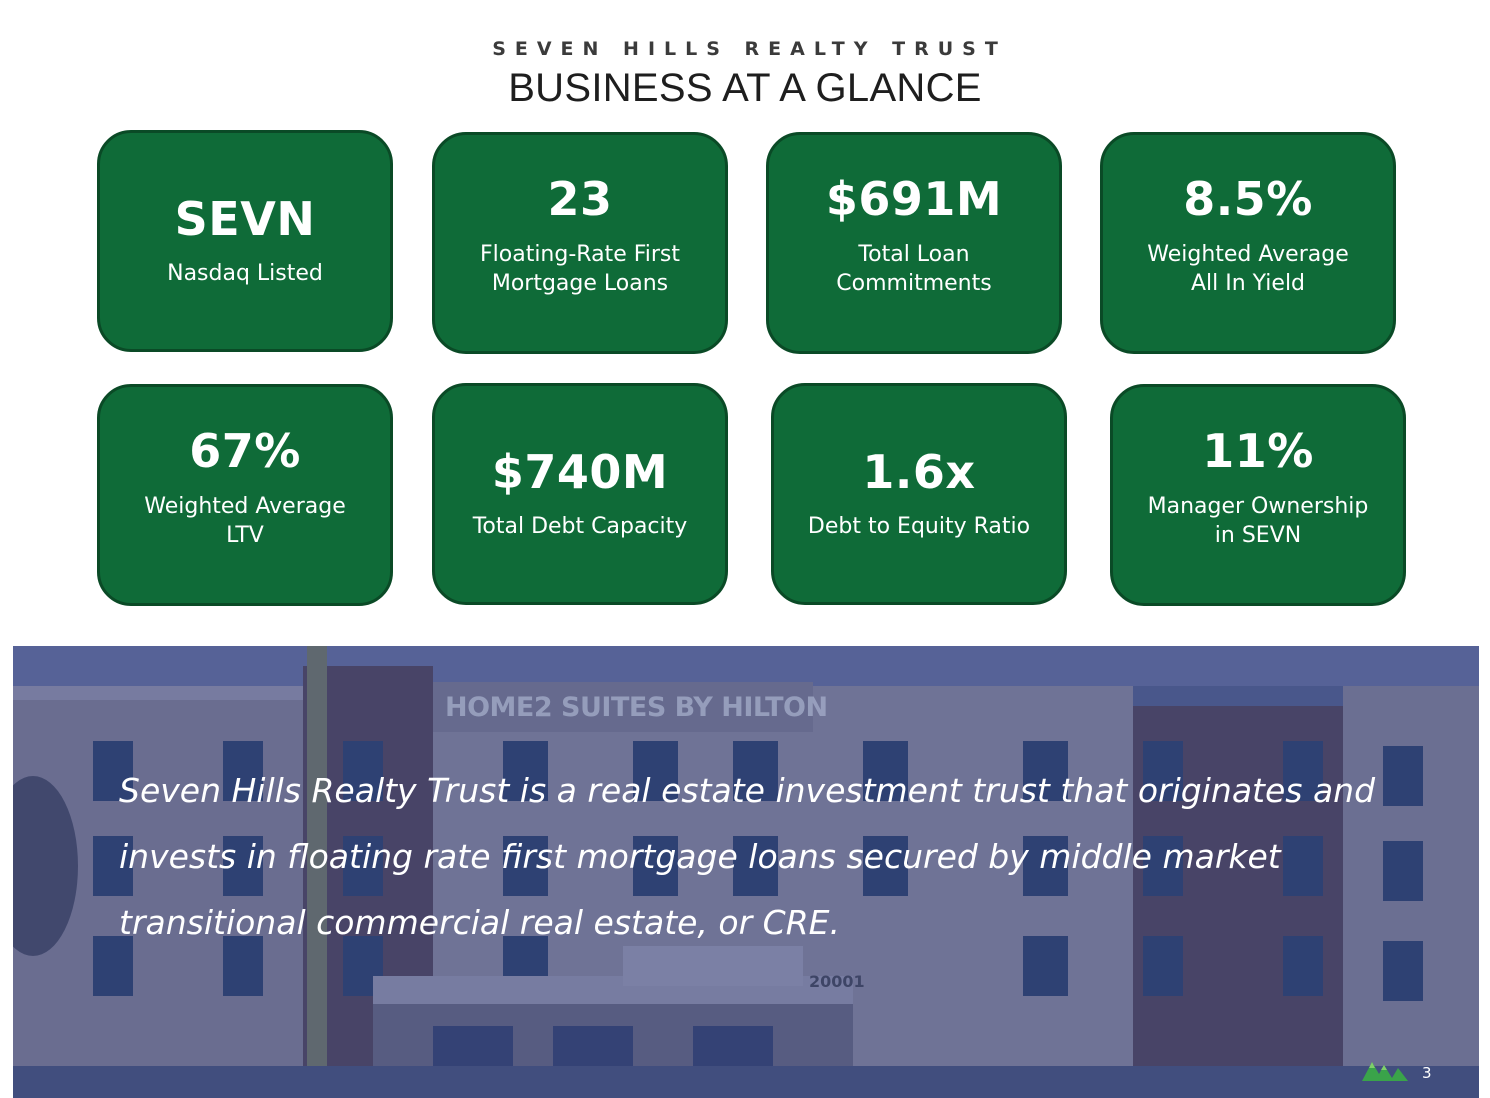 The image size is (1490, 1098). I want to click on metric-value: 23, so click(580, 198).